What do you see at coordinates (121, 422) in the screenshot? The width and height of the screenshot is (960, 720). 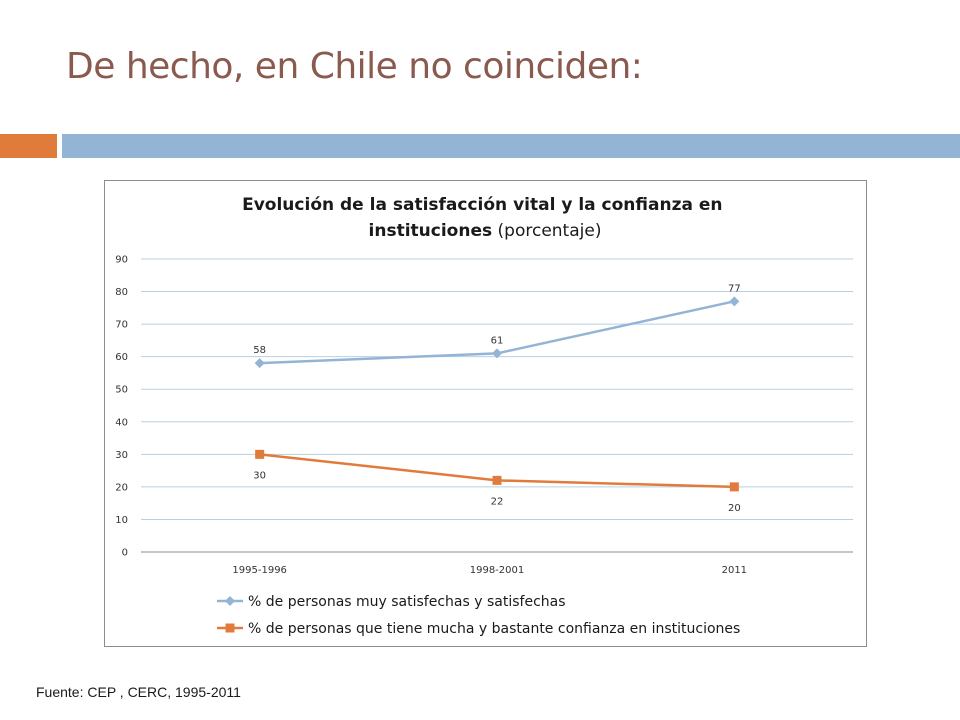 I see `y-tick-label: 40` at bounding box center [121, 422].